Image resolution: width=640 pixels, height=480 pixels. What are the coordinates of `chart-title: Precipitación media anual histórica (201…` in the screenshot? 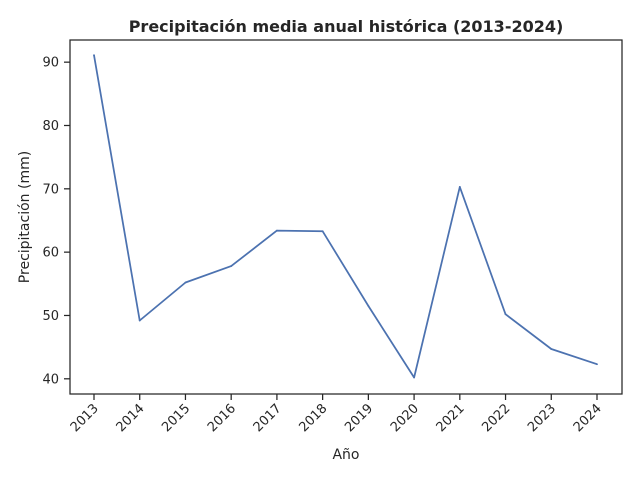 It's located at (346, 26).